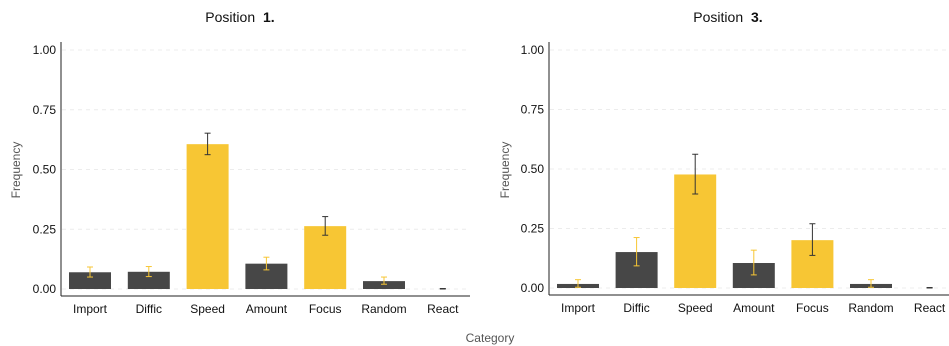 Image resolution: width=949 pixels, height=346 pixels. Describe the element at coordinates (325, 257) in the screenshot. I see `bar-focus` at that location.